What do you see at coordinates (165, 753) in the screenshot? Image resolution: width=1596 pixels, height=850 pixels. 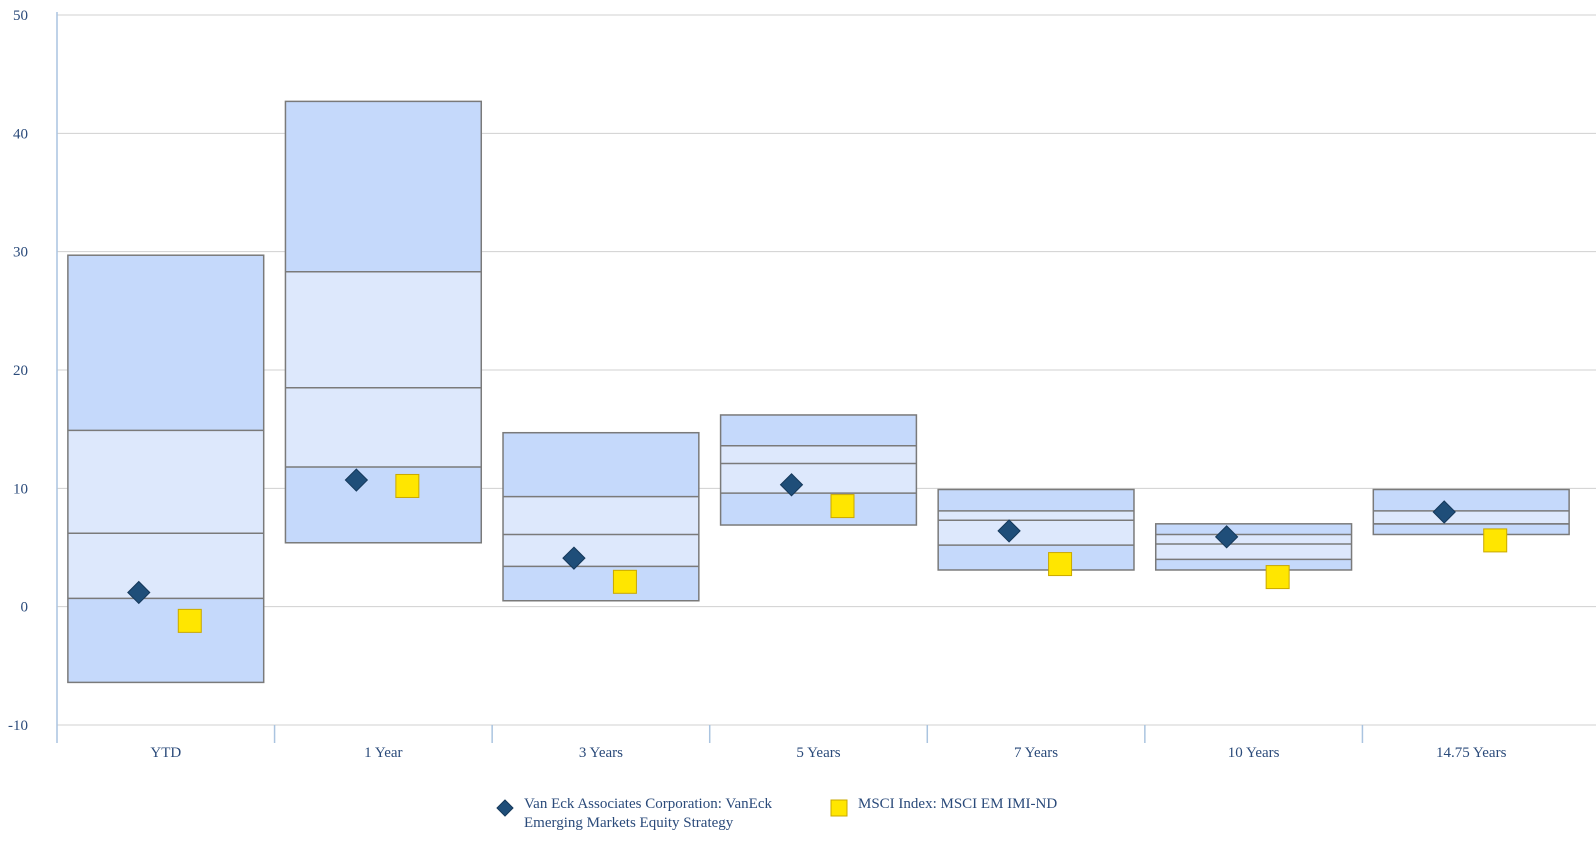 I see `x-tick-label: YTD` at bounding box center [165, 753].